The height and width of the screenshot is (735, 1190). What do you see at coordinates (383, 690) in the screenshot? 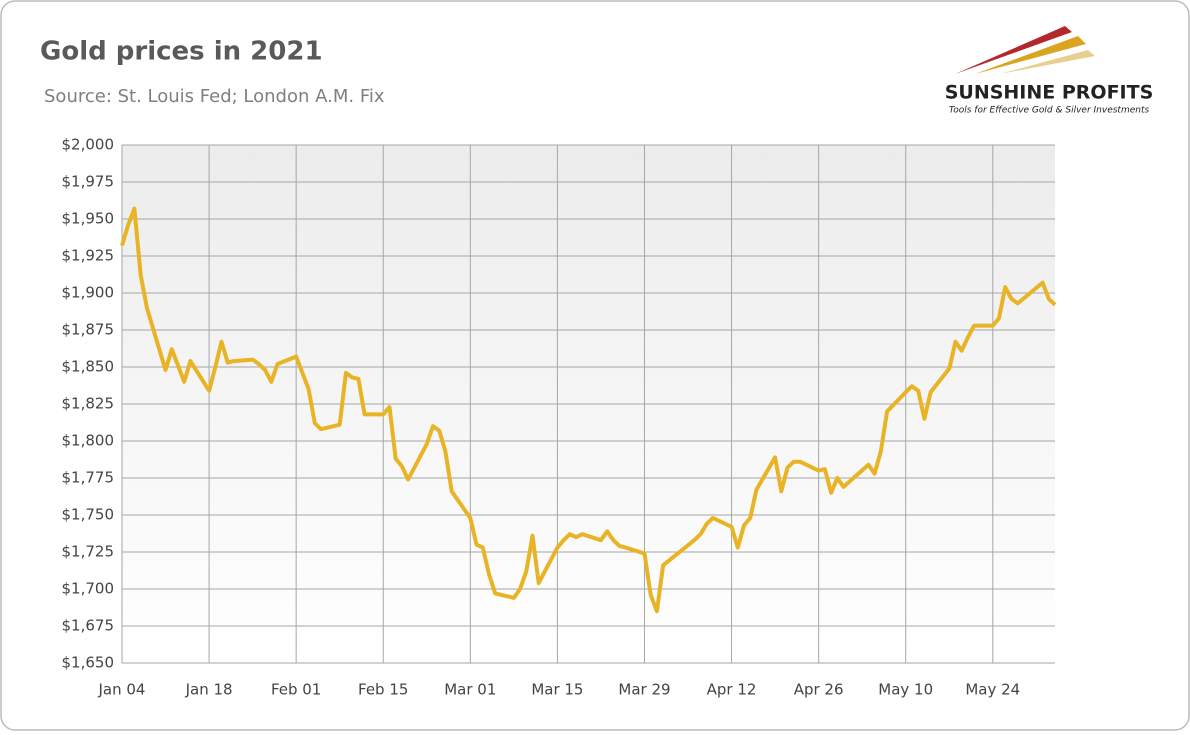
I see `x-tick-label: Feb 15` at bounding box center [383, 690].